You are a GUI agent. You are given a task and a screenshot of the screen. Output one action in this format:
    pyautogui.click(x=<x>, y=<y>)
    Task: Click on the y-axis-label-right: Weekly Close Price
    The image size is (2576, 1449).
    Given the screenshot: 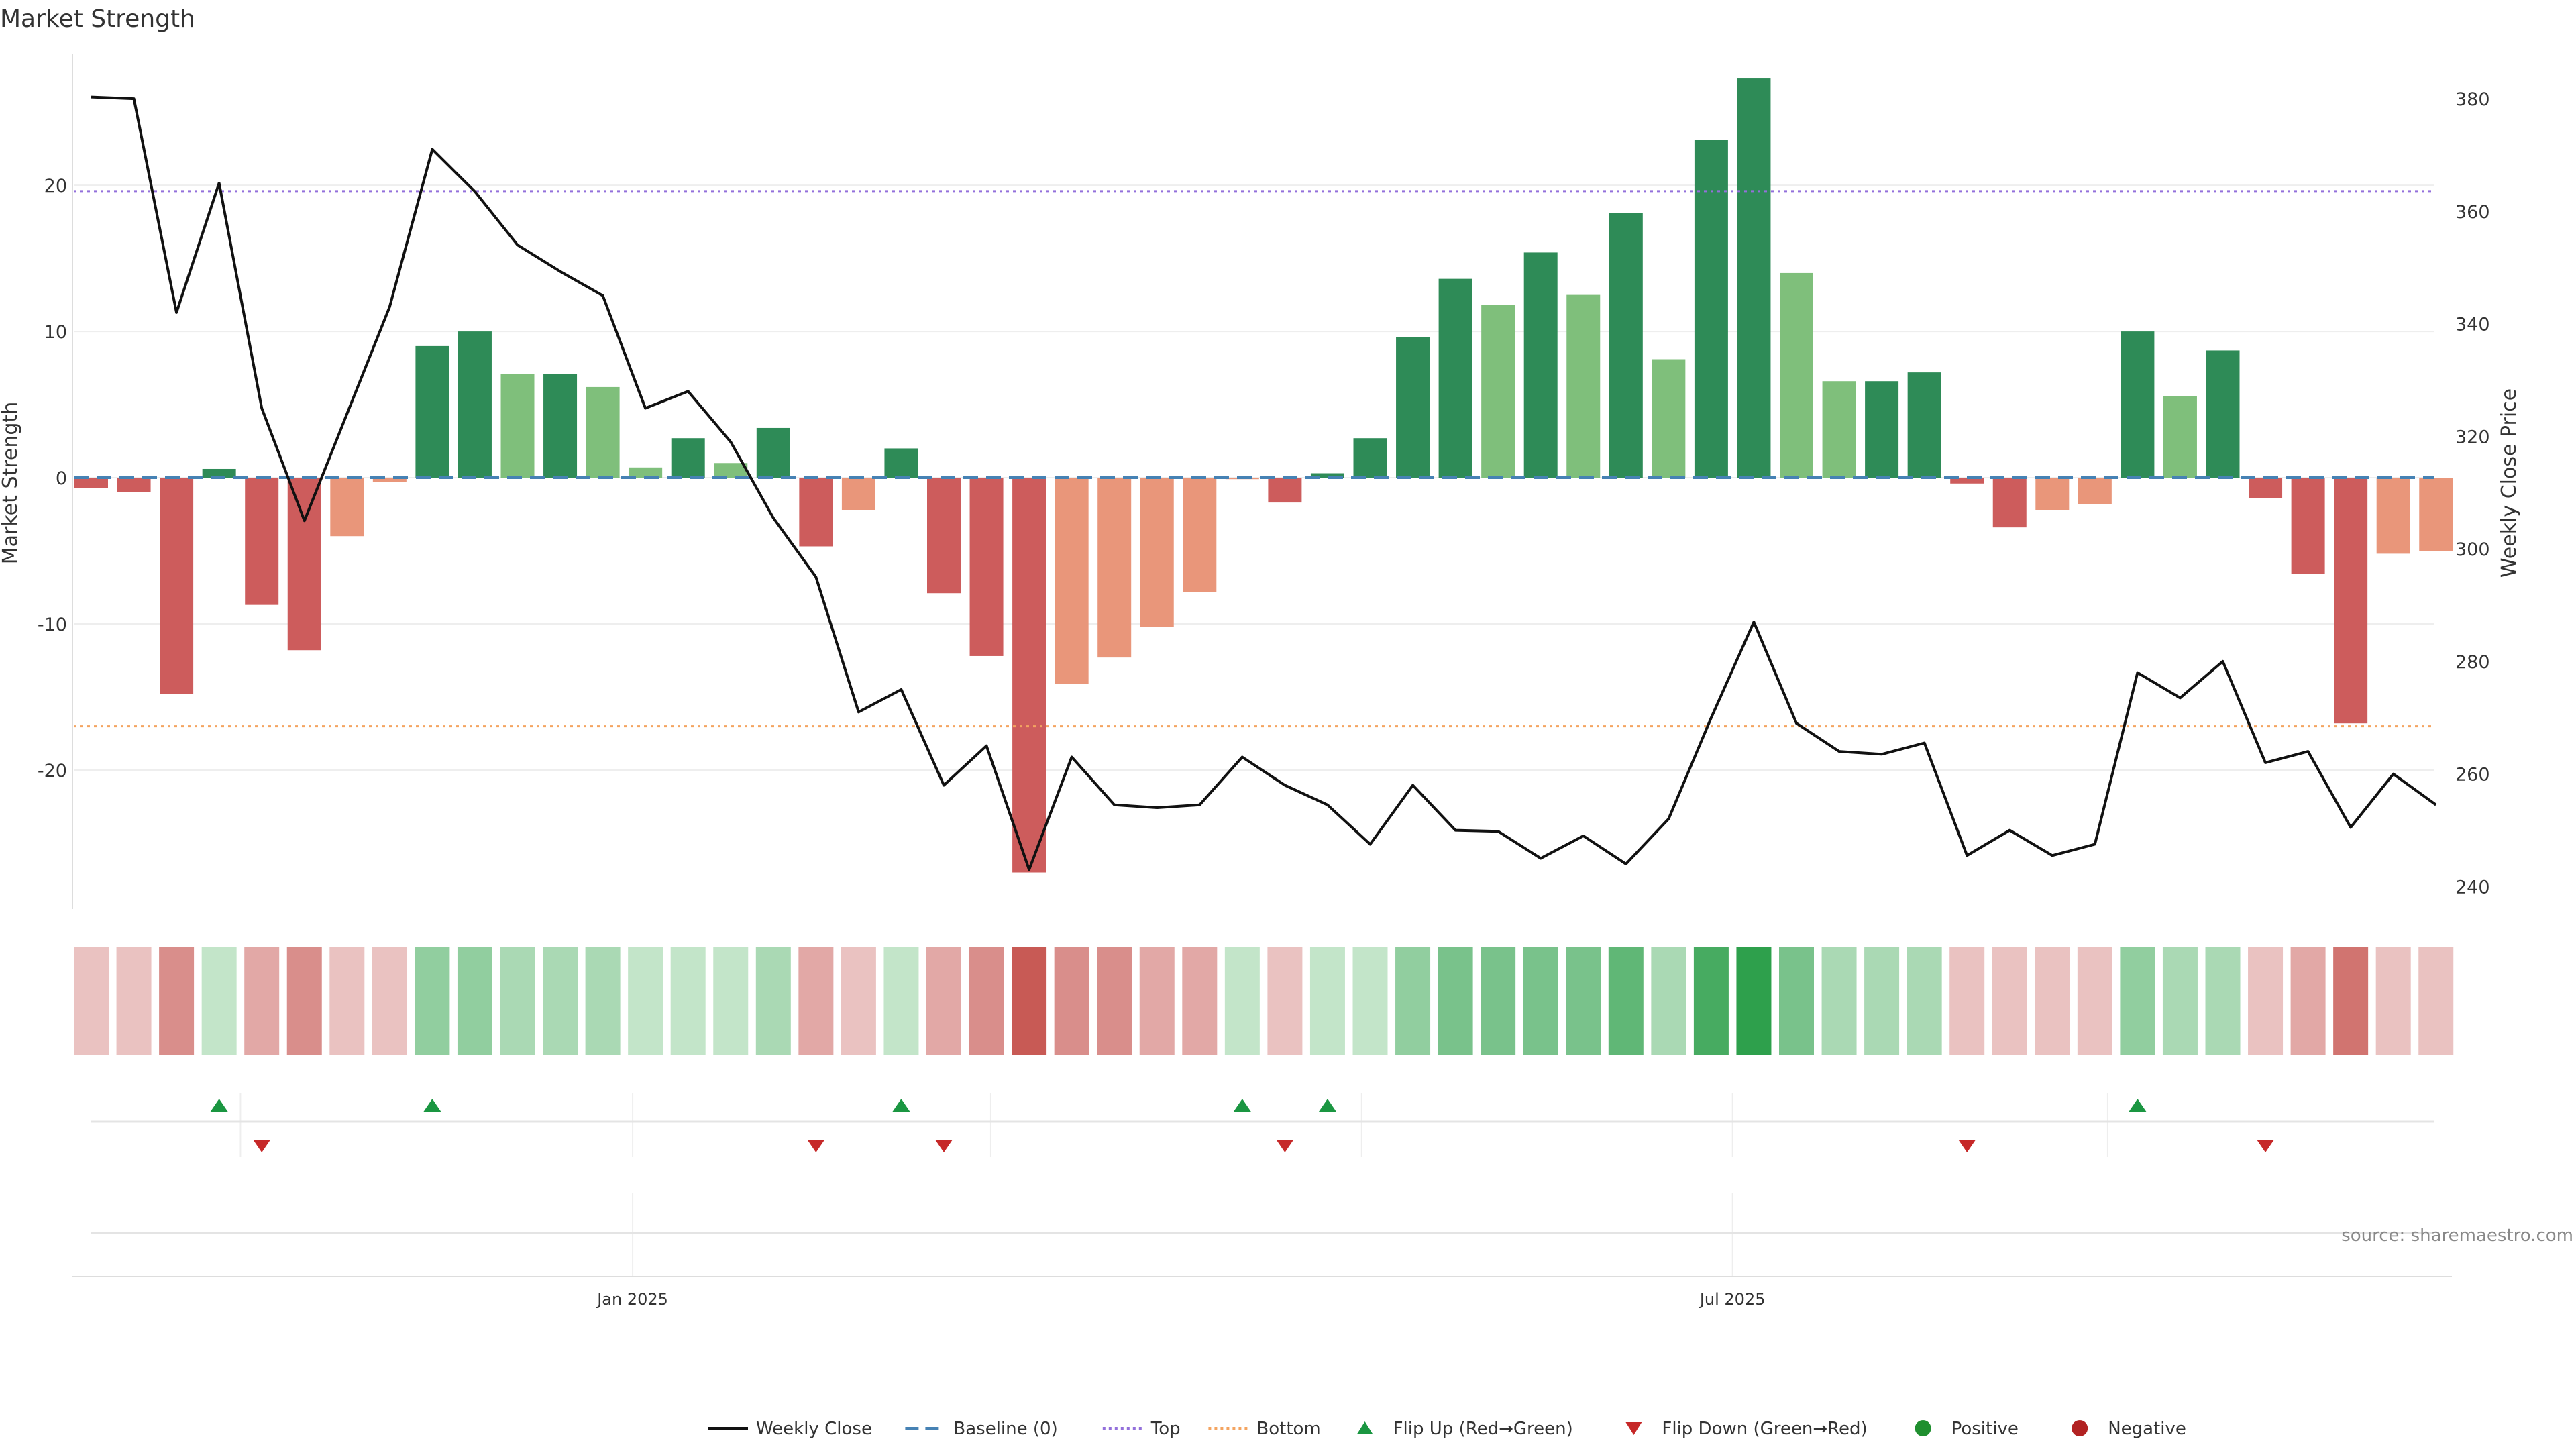 What is the action you would take?
    pyautogui.click(x=2509, y=483)
    